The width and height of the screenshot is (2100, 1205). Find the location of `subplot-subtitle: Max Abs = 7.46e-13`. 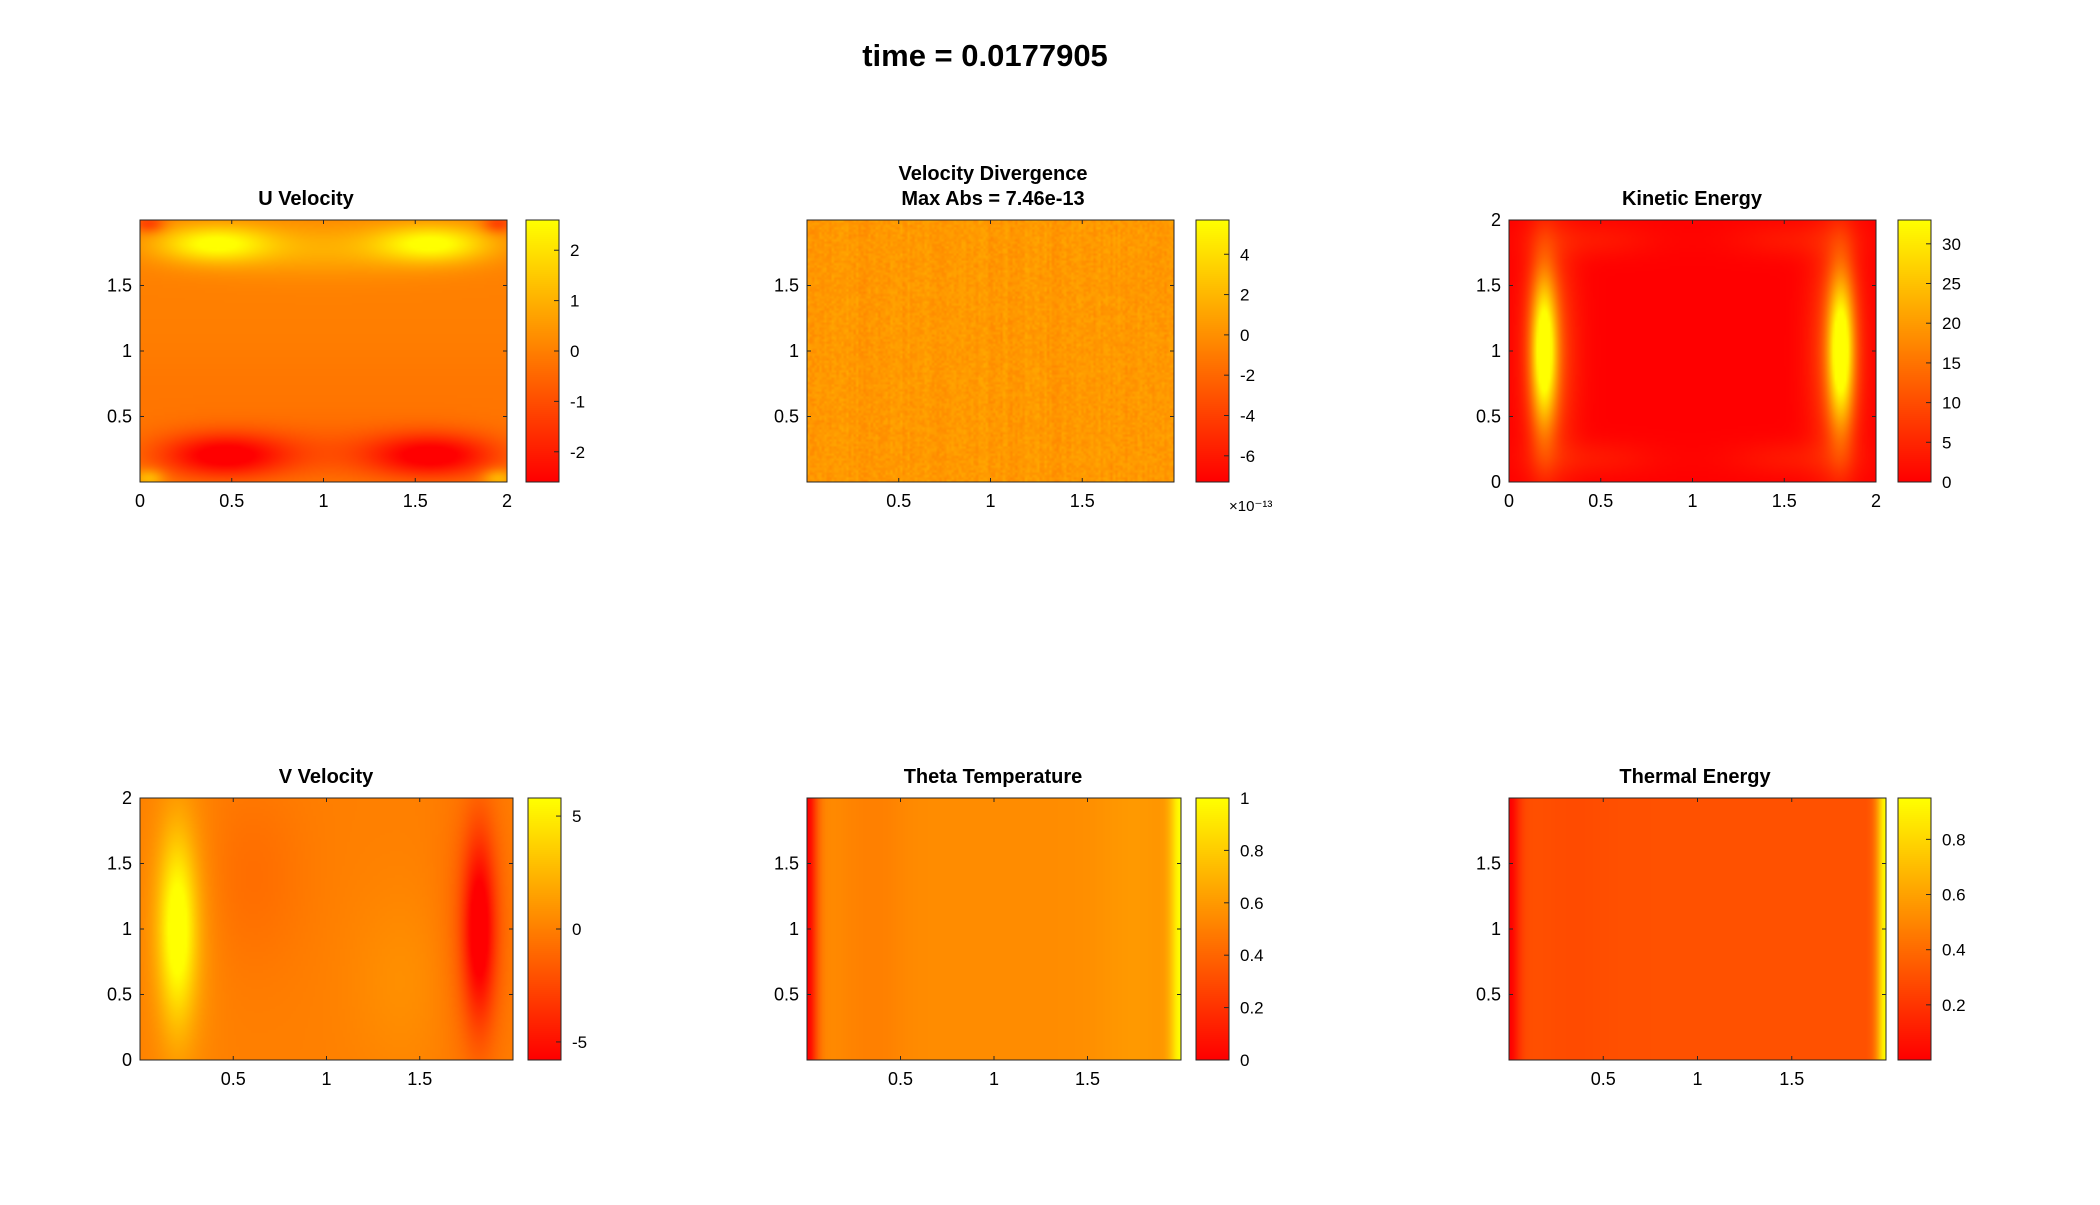

subplot-subtitle: Max Abs = 7.46e-13 is located at coordinates (992, 199).